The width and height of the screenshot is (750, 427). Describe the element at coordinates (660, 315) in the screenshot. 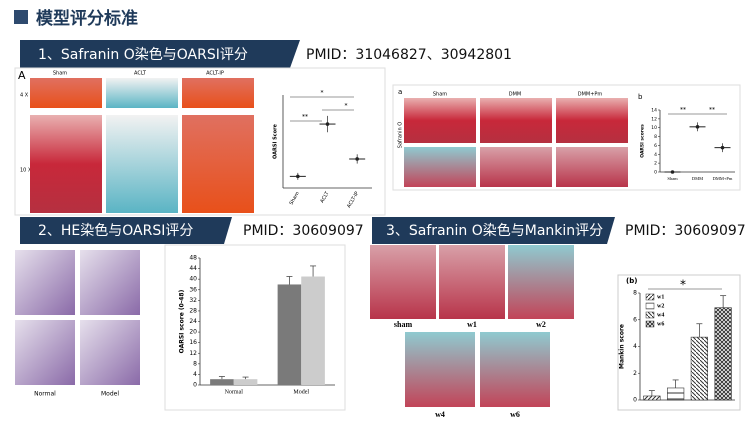

I see `legend-label: w4` at that location.